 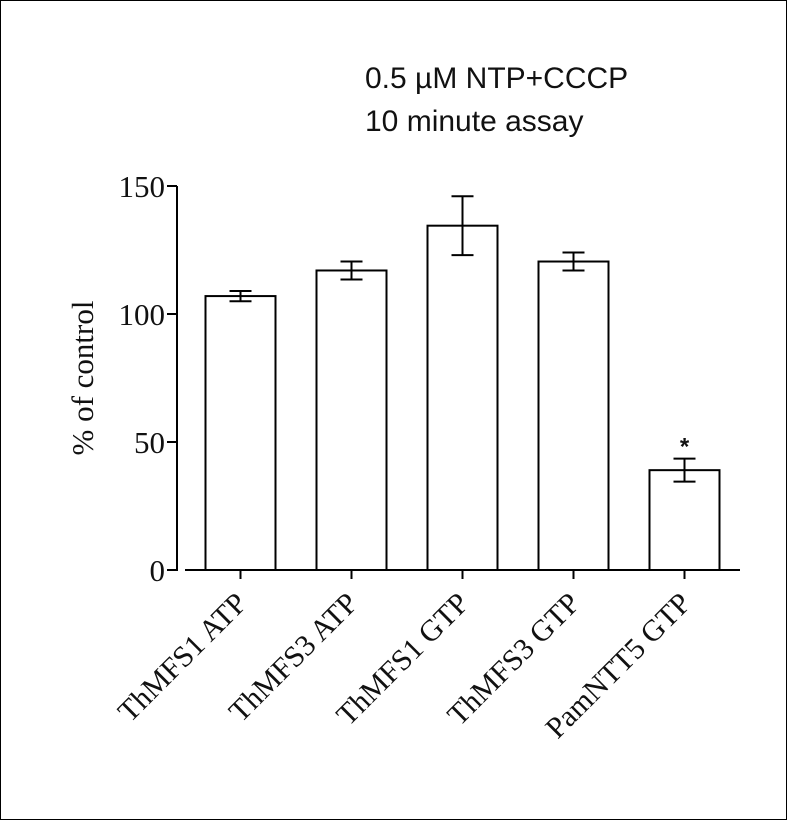 What do you see at coordinates (149, 442) in the screenshot?
I see `y-tick-label-50: 50` at bounding box center [149, 442].